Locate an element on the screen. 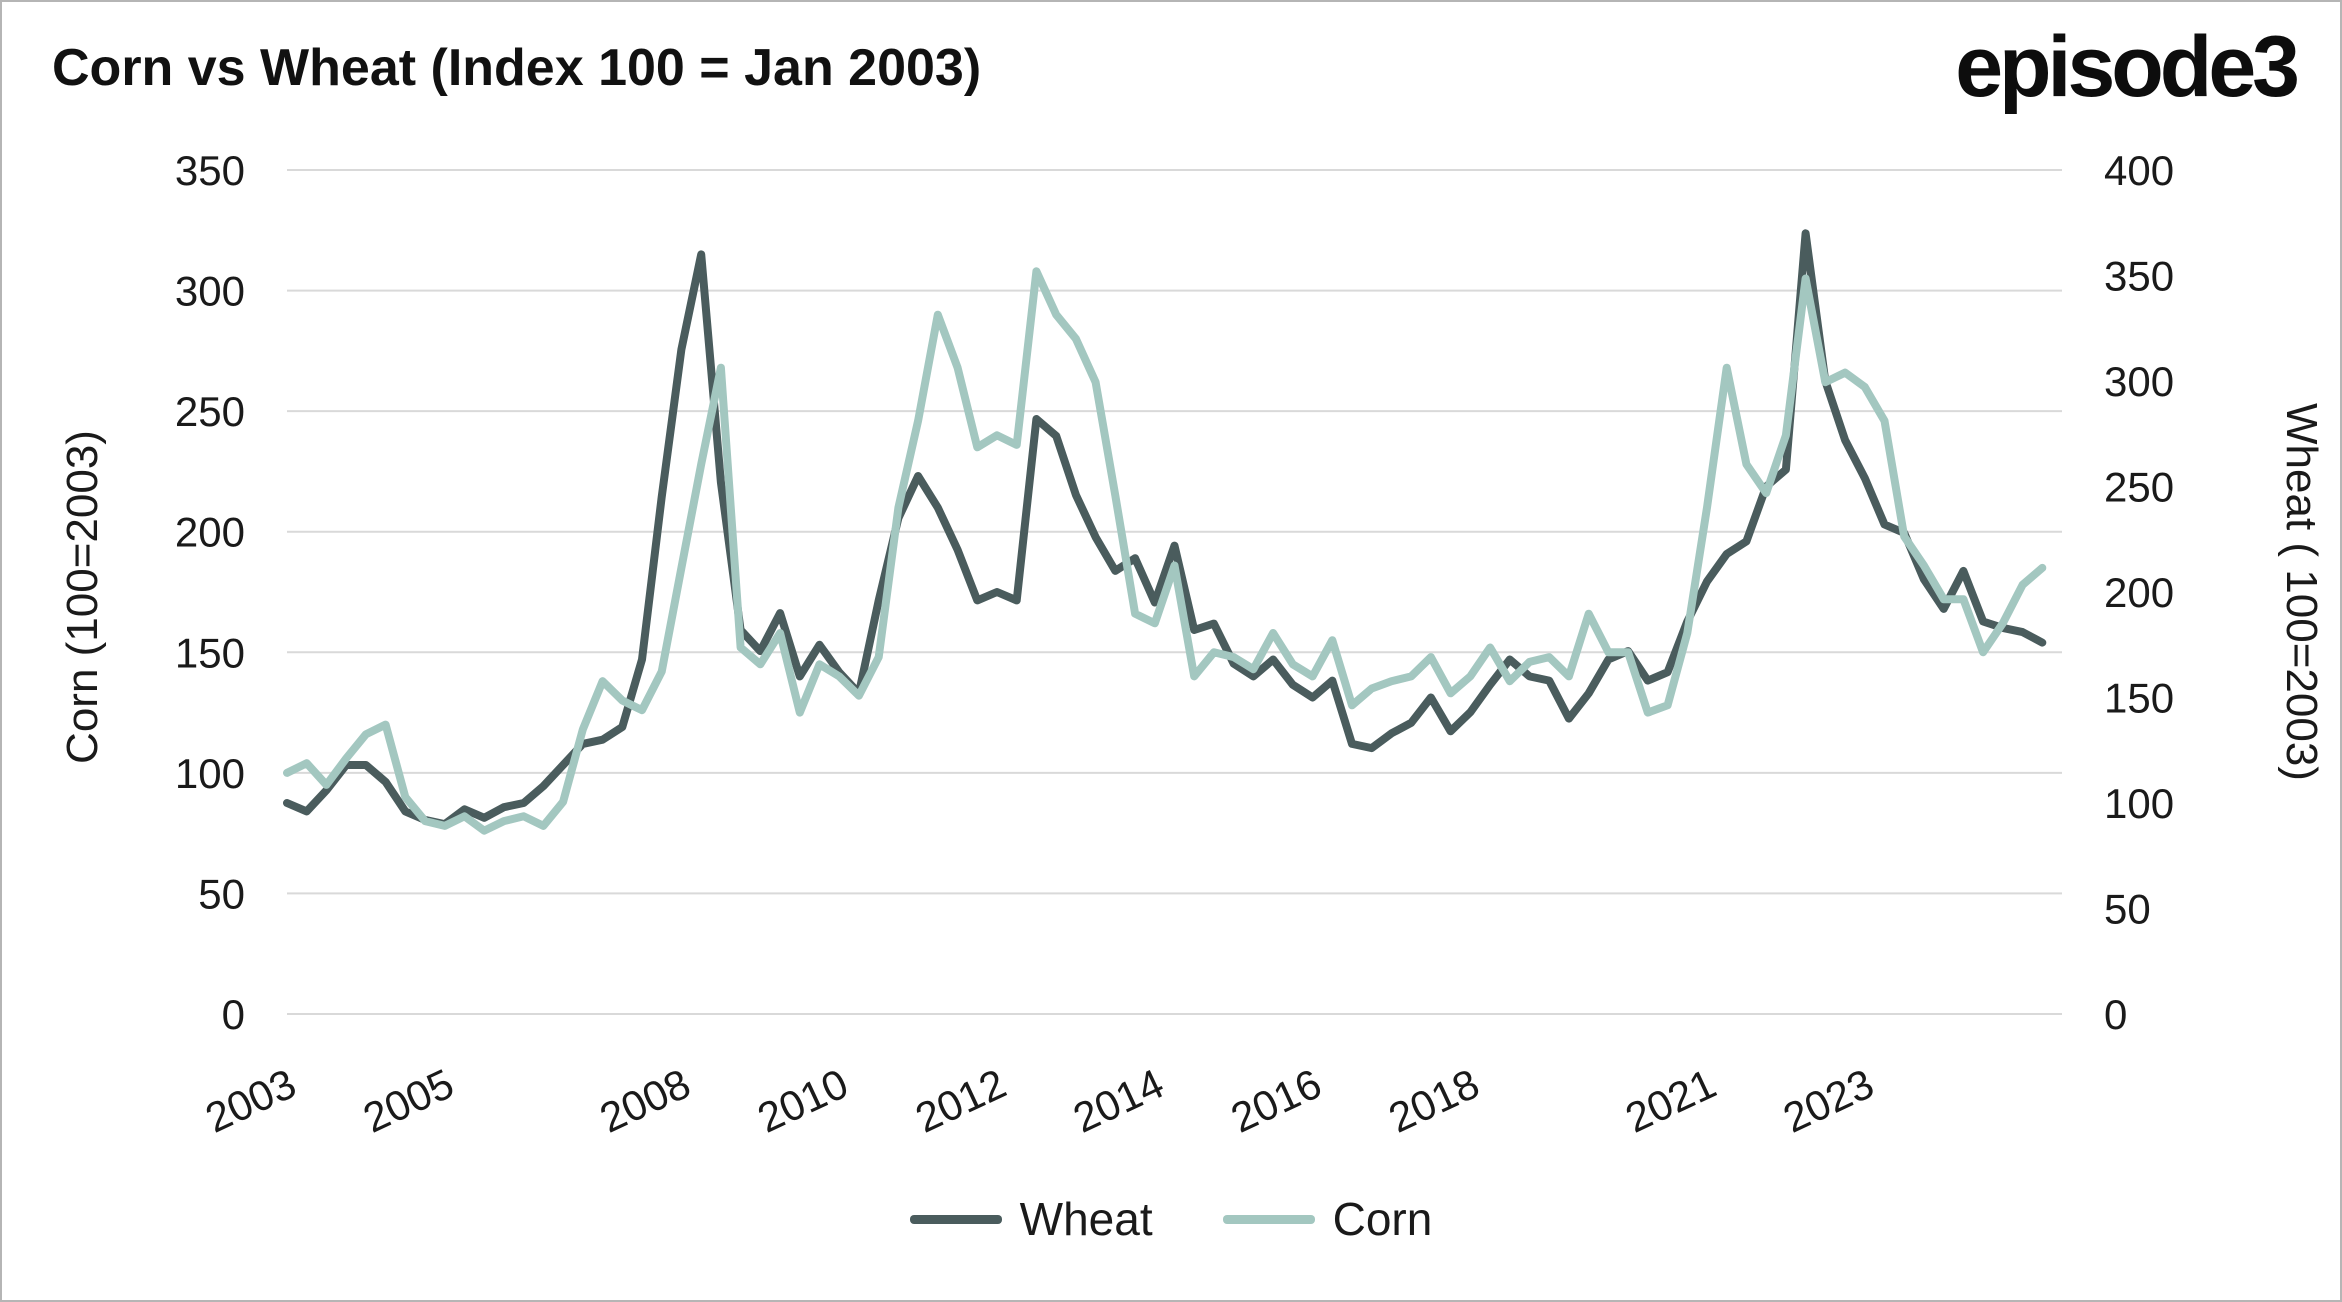 This screenshot has height=1302, width=2342. x-axis-tick: 2023 is located at coordinates (1828, 1101).